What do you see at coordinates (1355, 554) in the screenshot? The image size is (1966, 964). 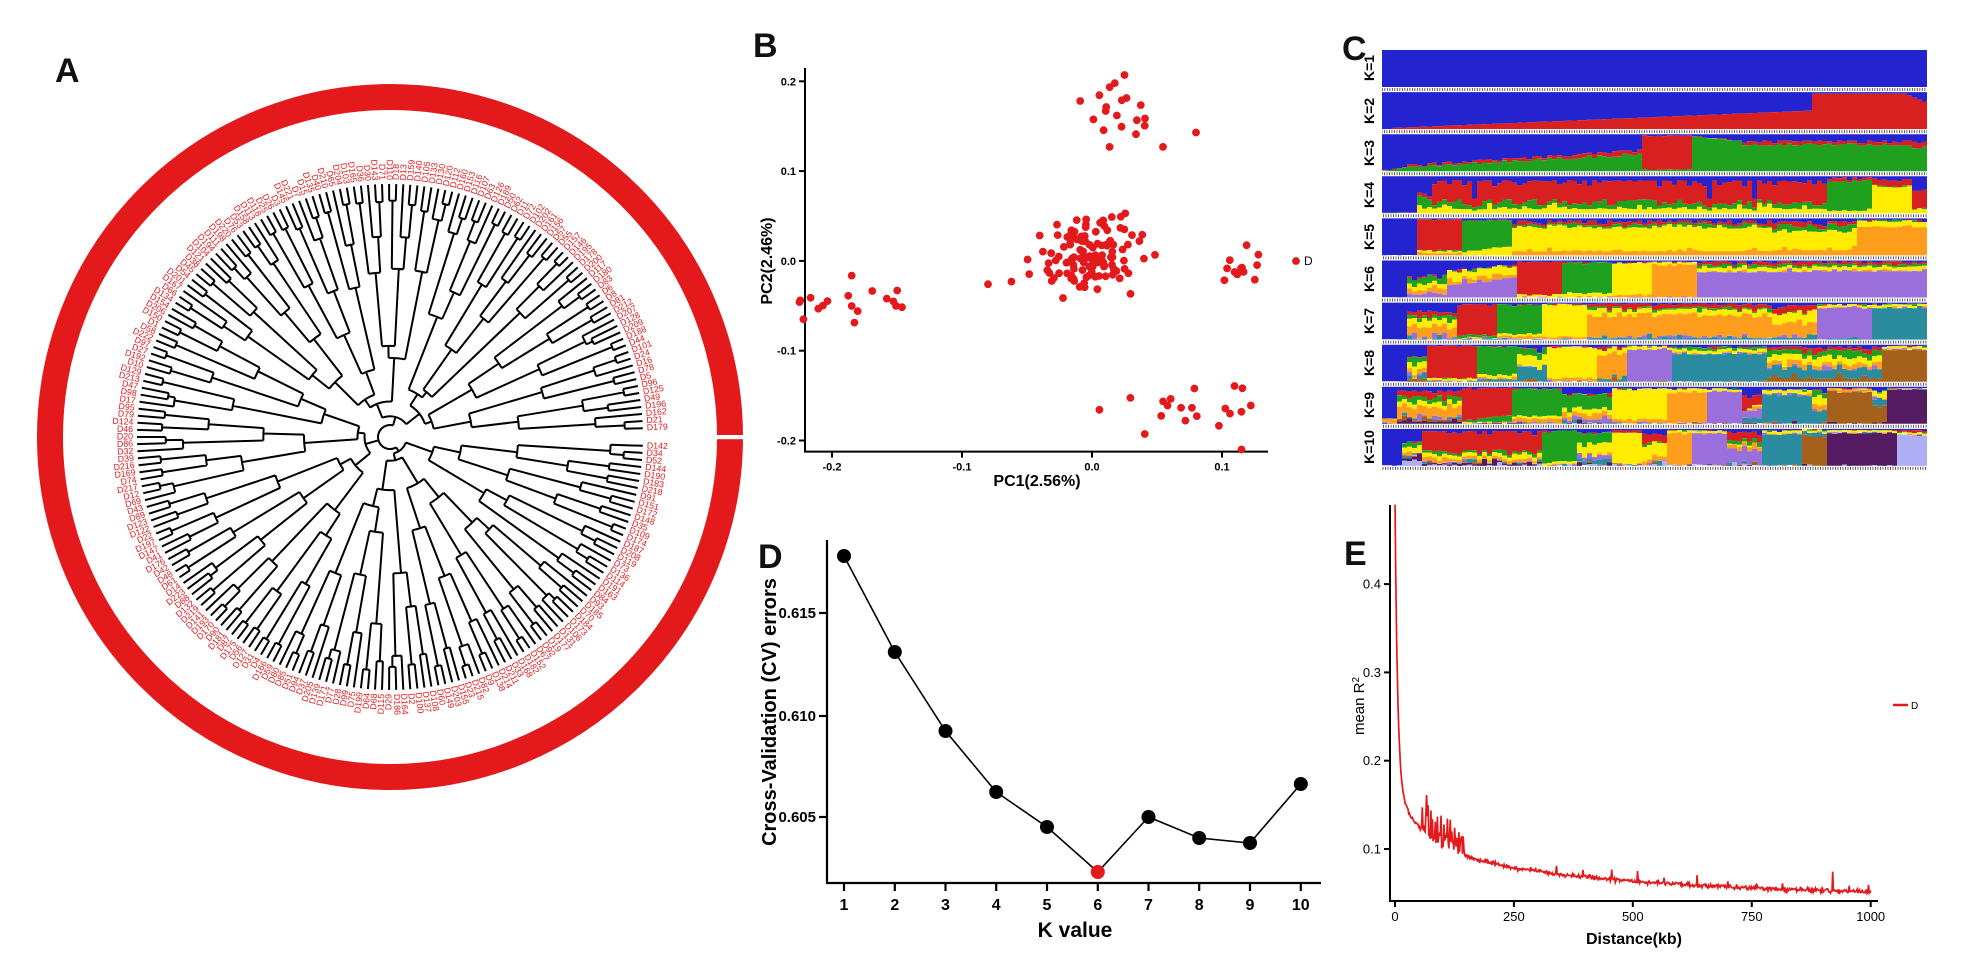 I see `svg-text: E` at bounding box center [1355, 554].